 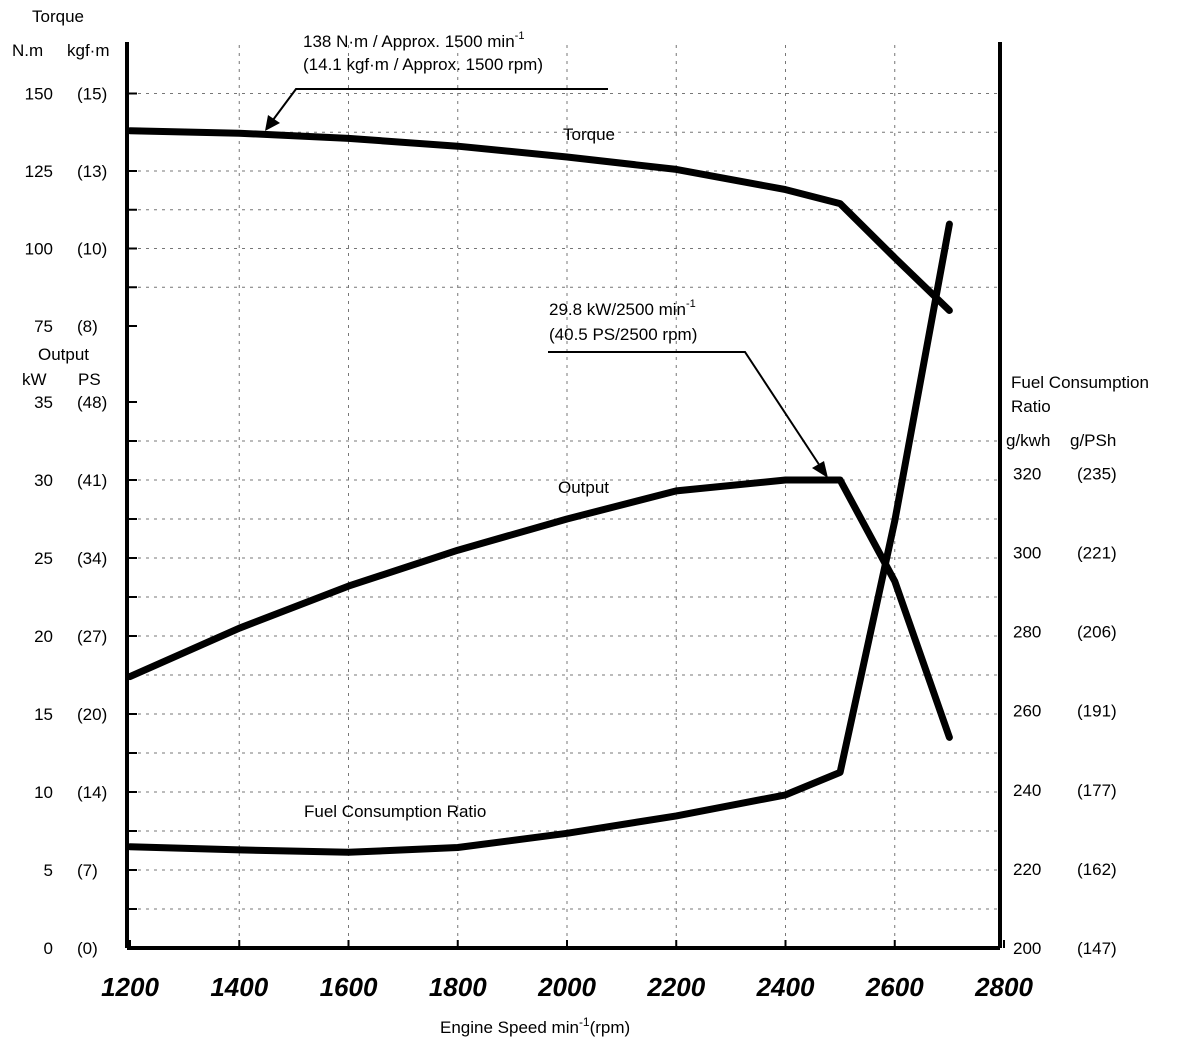 What do you see at coordinates (1080, 382) in the screenshot?
I see `fuel-axis-title-line1: Fuel Consumption` at bounding box center [1080, 382].